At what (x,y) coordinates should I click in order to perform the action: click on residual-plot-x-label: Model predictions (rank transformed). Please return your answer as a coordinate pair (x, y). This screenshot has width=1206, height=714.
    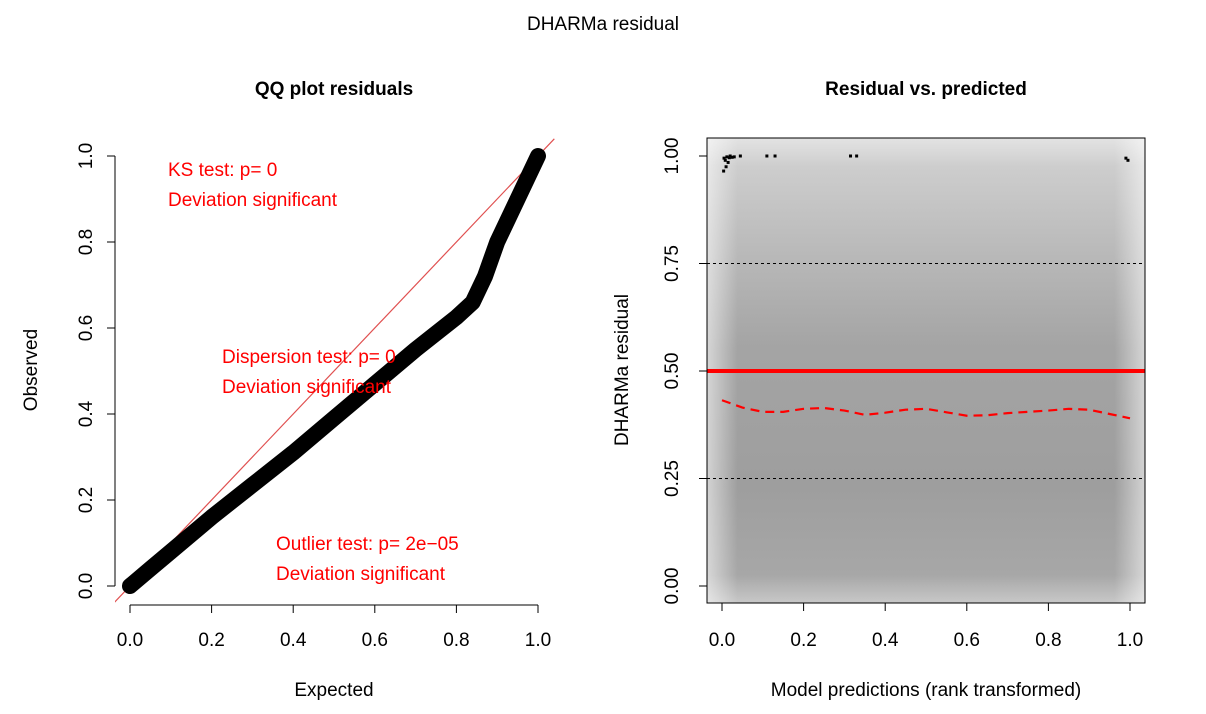
    Looking at the image, I should click on (926, 690).